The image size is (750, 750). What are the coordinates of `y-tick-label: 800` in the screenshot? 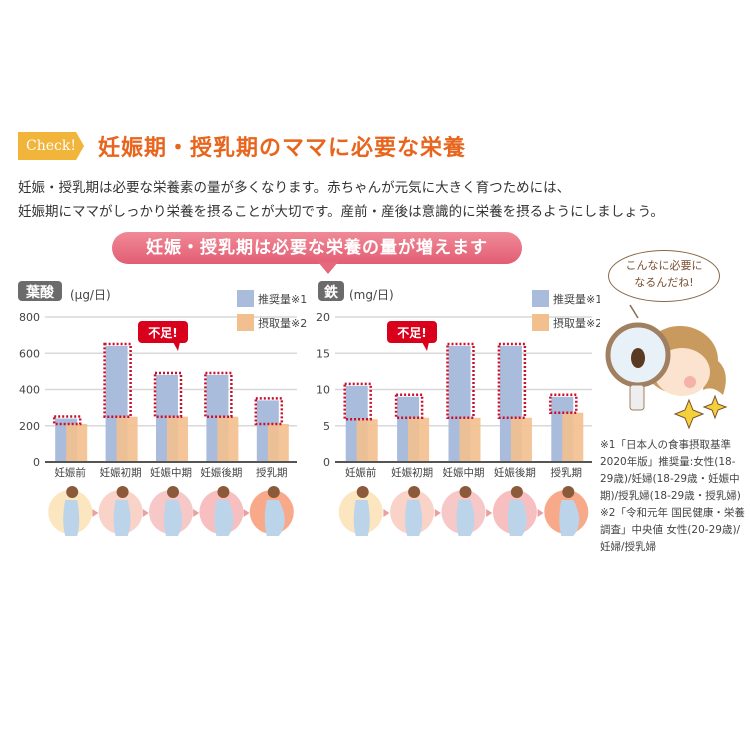 It's located at (29, 317).